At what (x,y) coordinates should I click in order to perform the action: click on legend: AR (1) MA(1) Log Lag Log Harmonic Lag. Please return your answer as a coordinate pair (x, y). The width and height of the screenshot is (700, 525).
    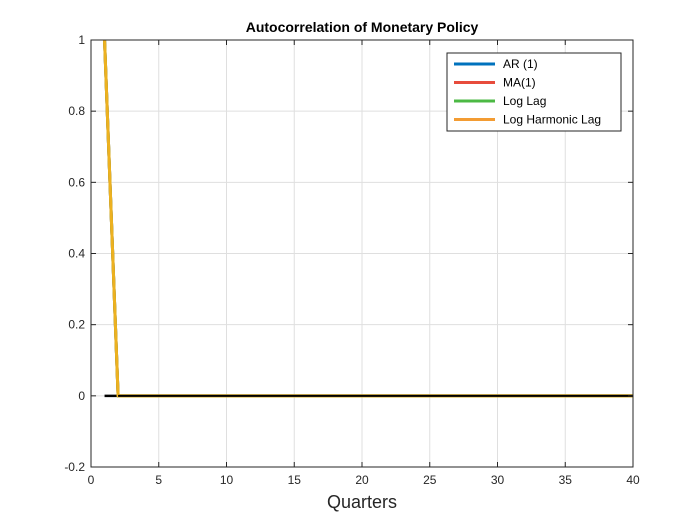
    Looking at the image, I should click on (534, 92).